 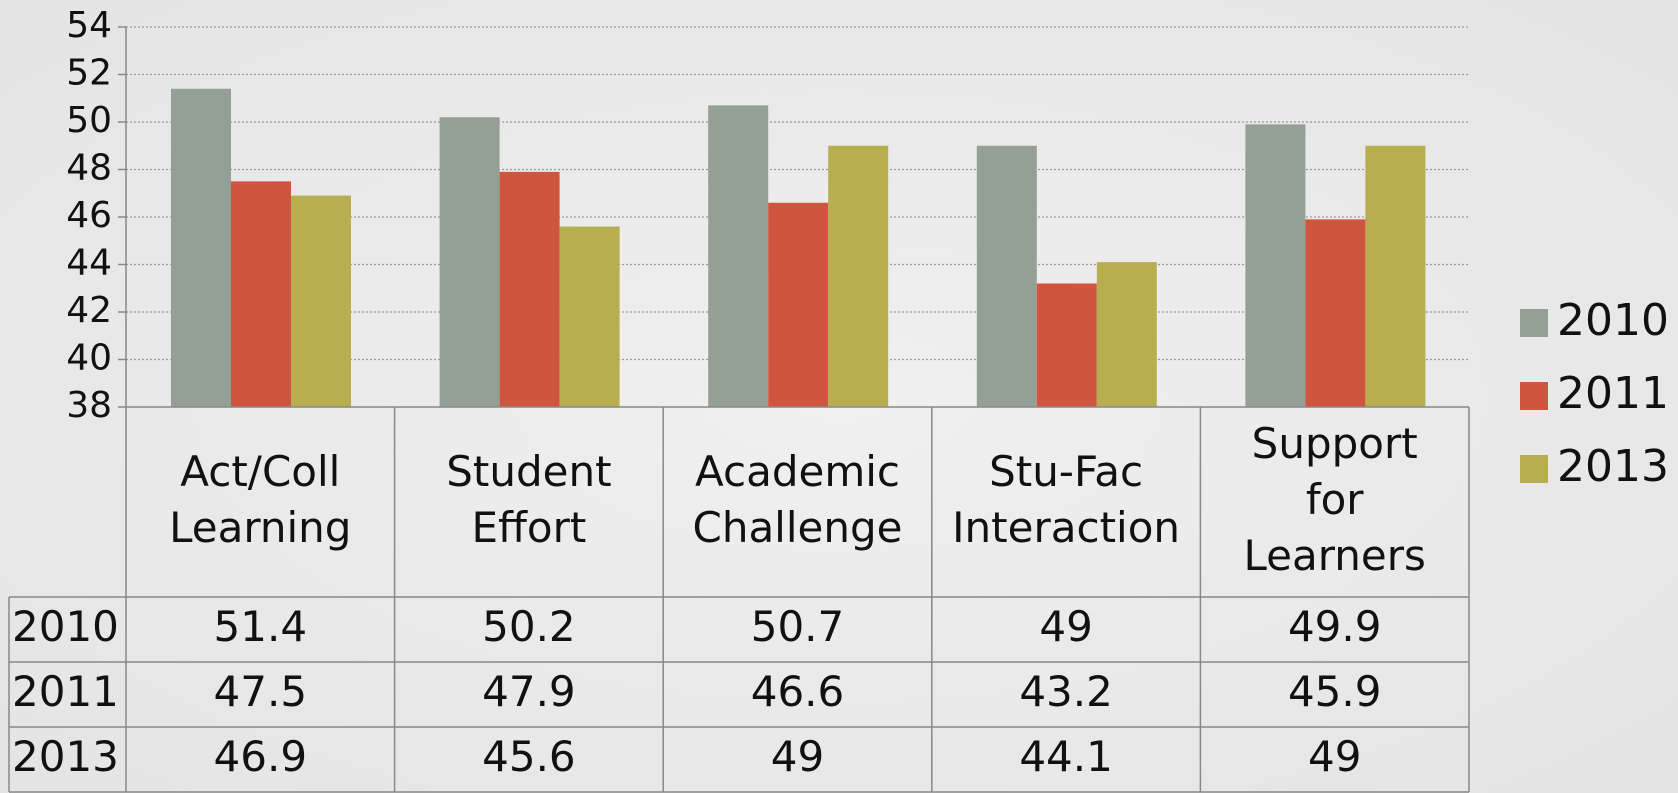 I want to click on legend-label: 2010, so click(x=1613, y=320).